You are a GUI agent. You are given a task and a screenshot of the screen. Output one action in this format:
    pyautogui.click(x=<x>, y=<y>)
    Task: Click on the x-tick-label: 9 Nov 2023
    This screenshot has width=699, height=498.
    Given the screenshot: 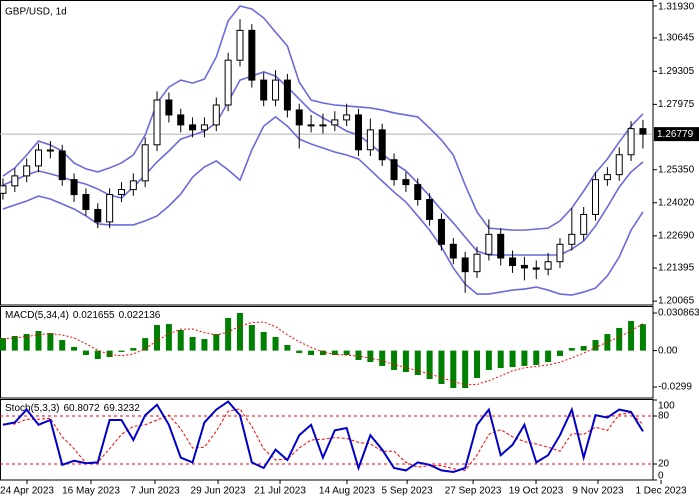 What is the action you would take?
    pyautogui.click(x=598, y=491)
    